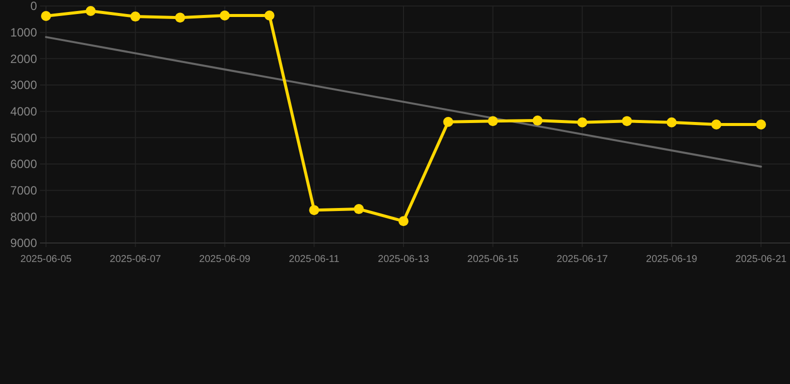 This screenshot has height=384, width=790. What do you see at coordinates (24, 59) in the screenshot?
I see `y-tick-label: 2000` at bounding box center [24, 59].